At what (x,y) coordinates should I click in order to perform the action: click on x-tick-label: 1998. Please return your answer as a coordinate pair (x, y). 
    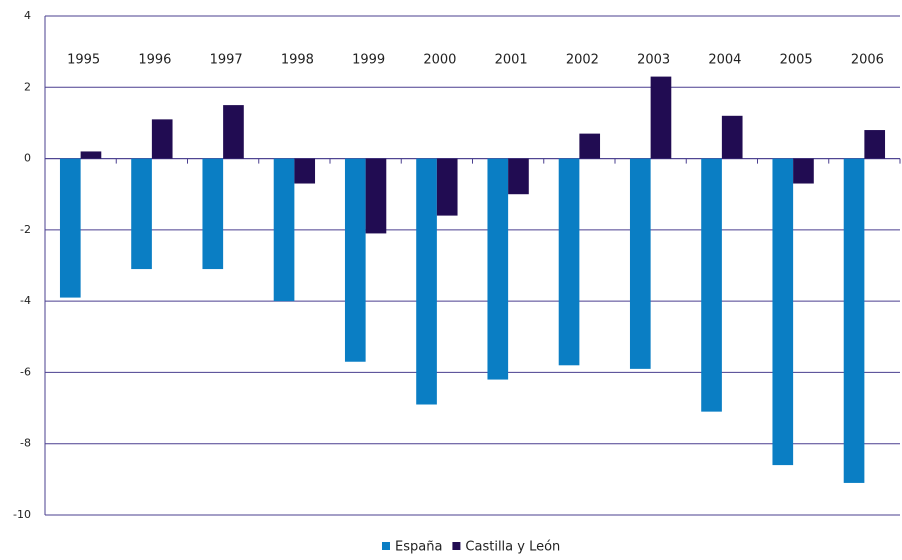
    Looking at the image, I should click on (297, 60).